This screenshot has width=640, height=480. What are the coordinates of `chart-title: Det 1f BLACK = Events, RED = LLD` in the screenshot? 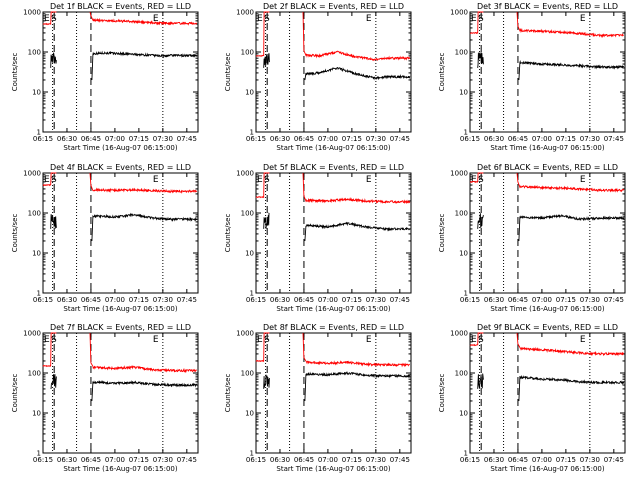 It's located at (120, 6).